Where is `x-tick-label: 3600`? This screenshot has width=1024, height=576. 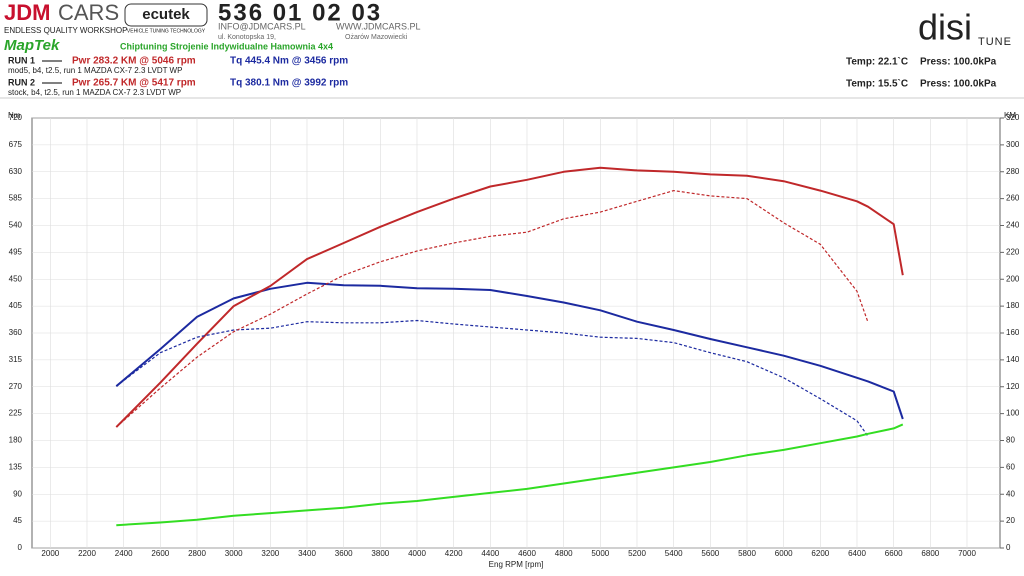 x-tick-label: 3600 is located at coordinates (344, 553).